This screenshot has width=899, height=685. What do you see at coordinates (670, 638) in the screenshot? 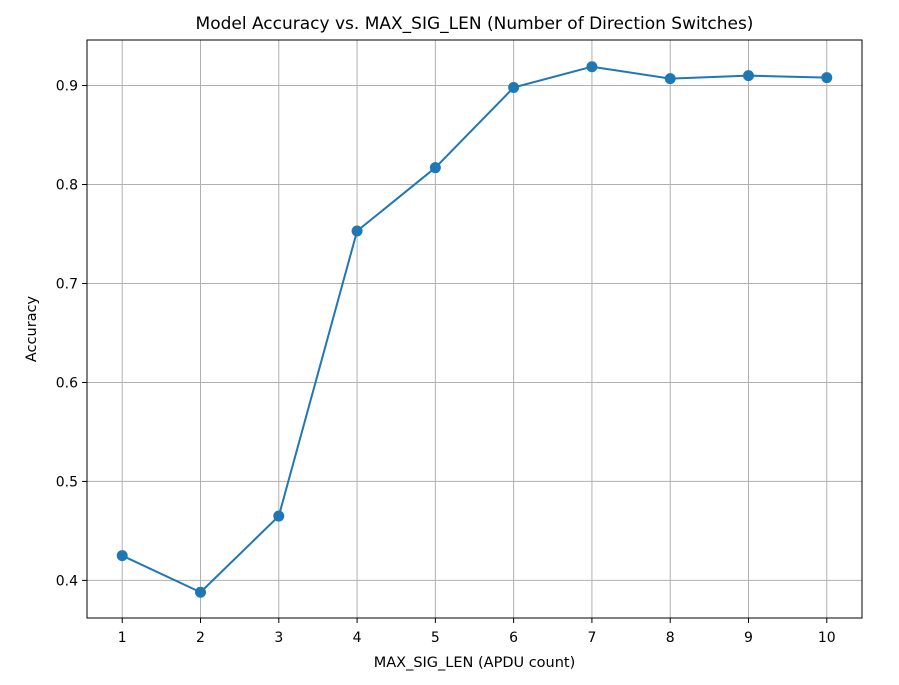
I see `x-tick-label: 8` at bounding box center [670, 638].